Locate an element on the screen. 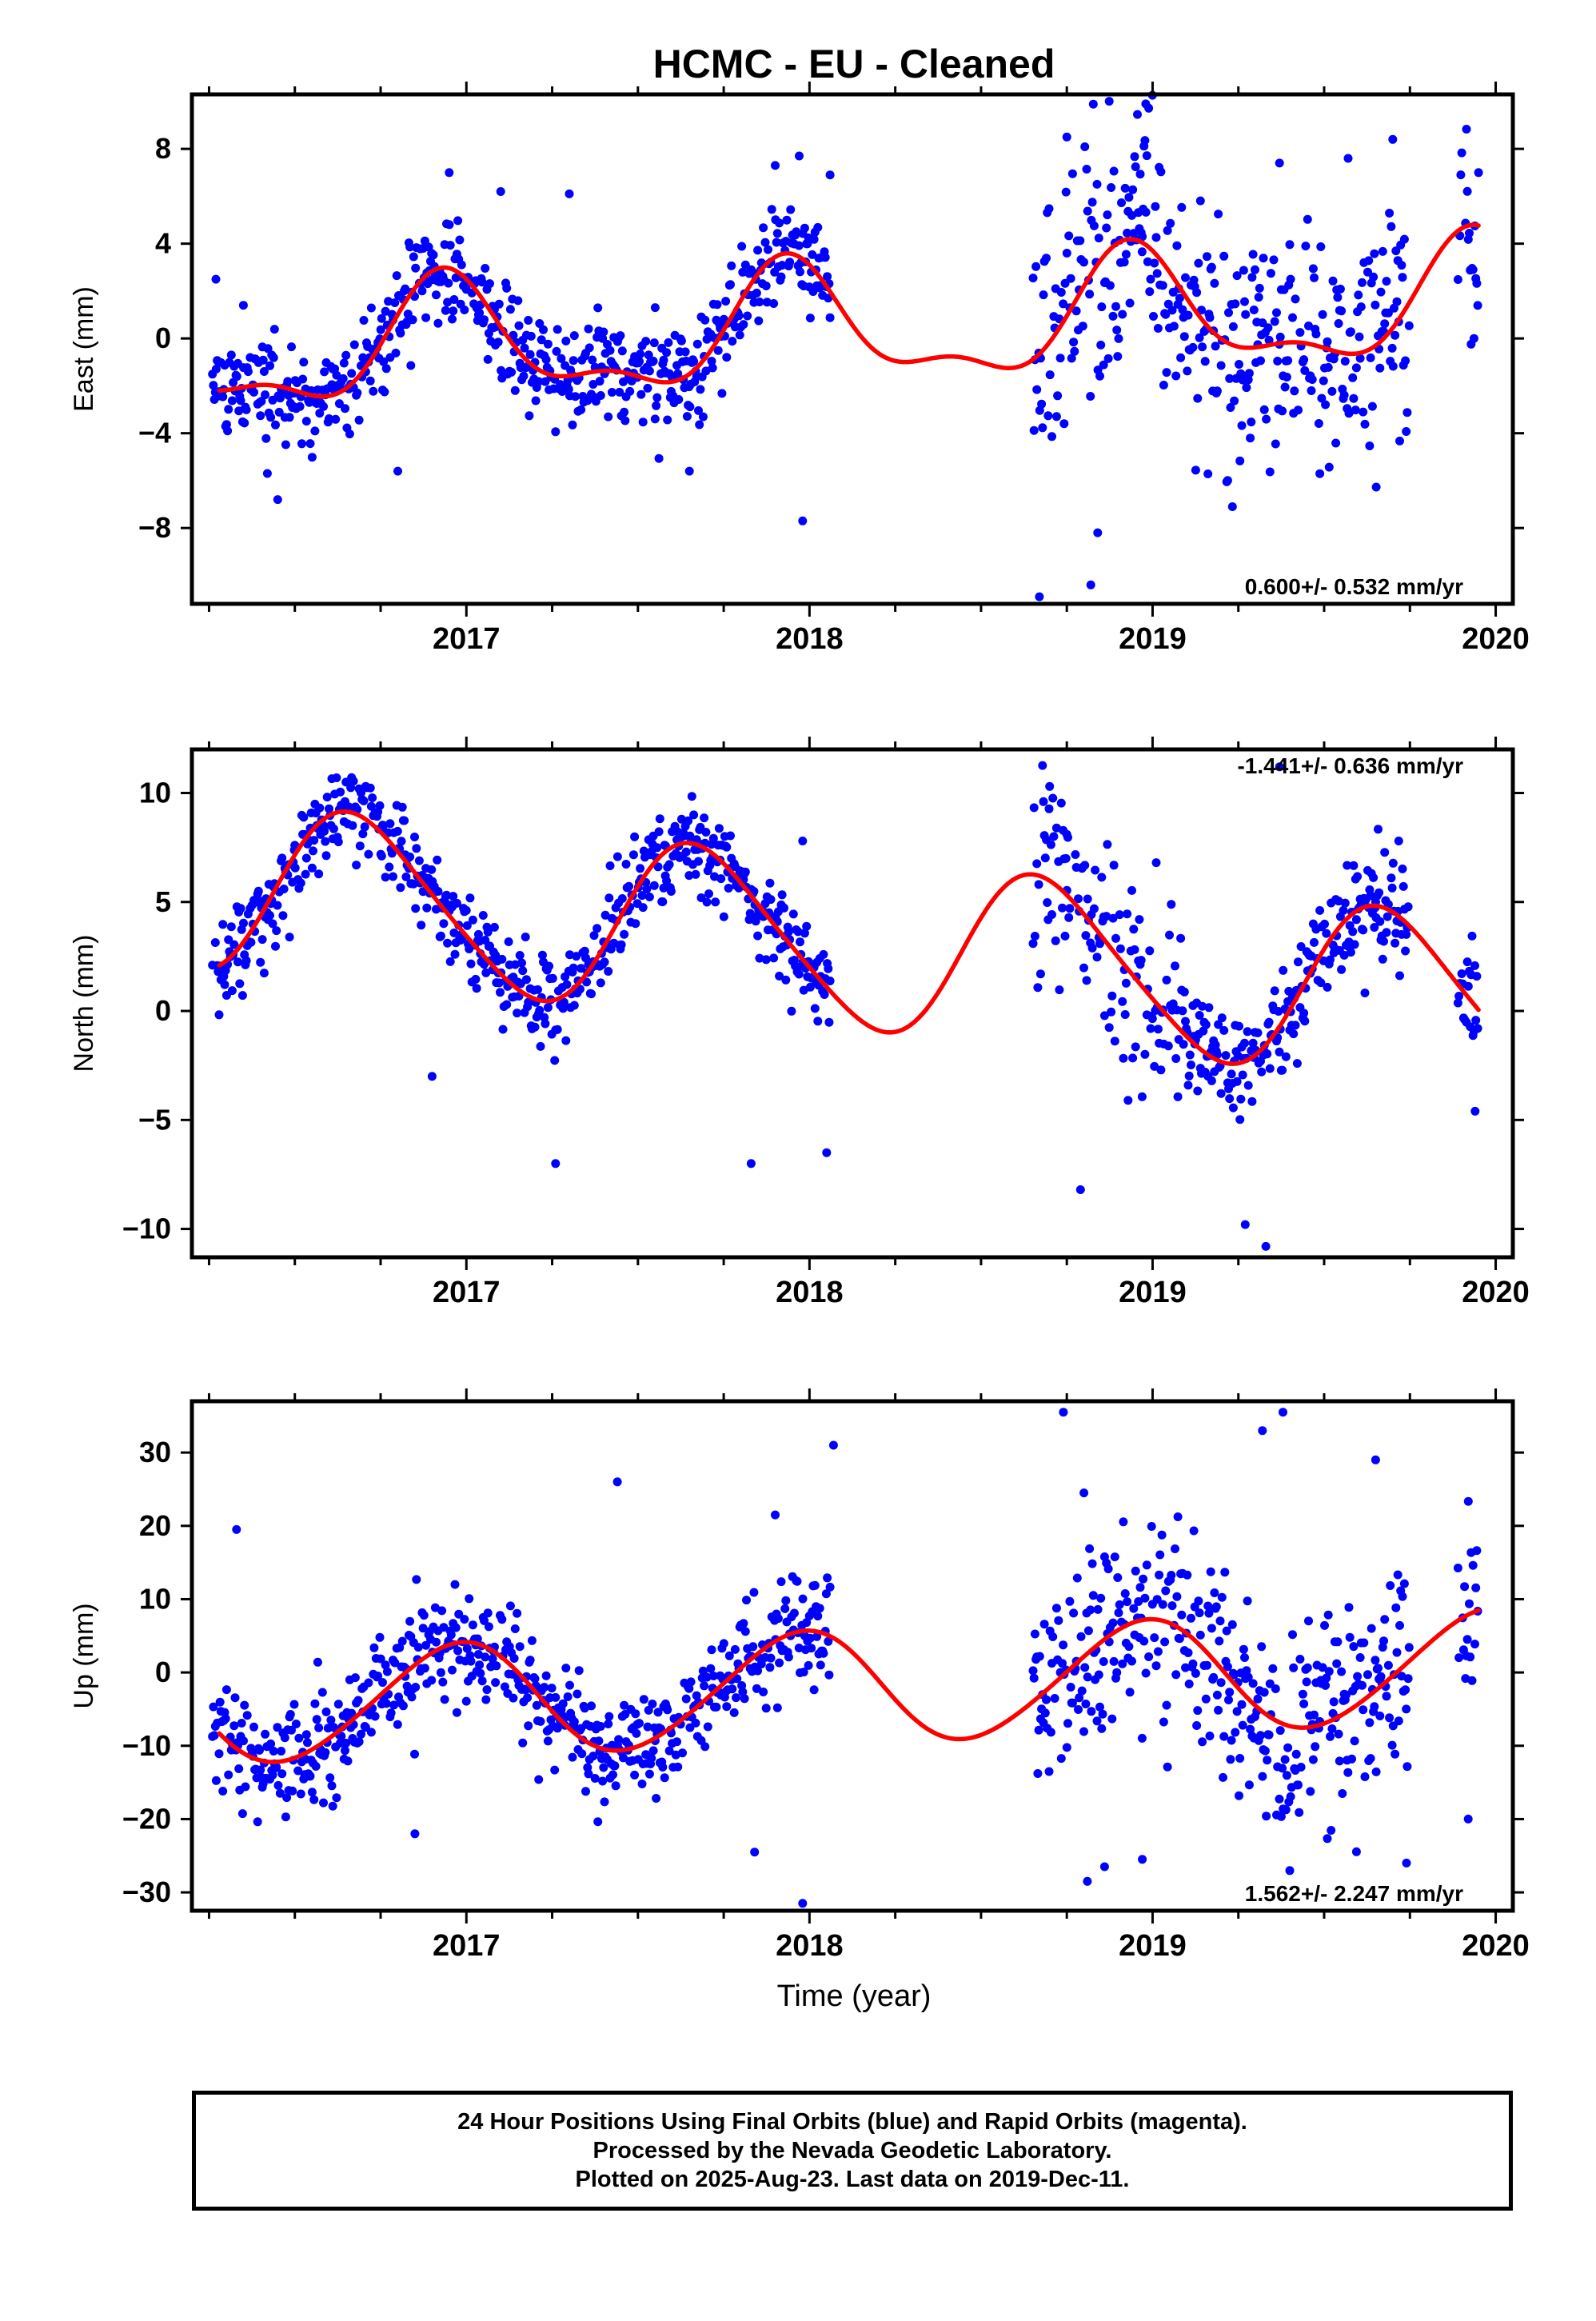 The height and width of the screenshot is (2321, 1596). east-y-tick-label-1: 4 is located at coordinates (163, 244).